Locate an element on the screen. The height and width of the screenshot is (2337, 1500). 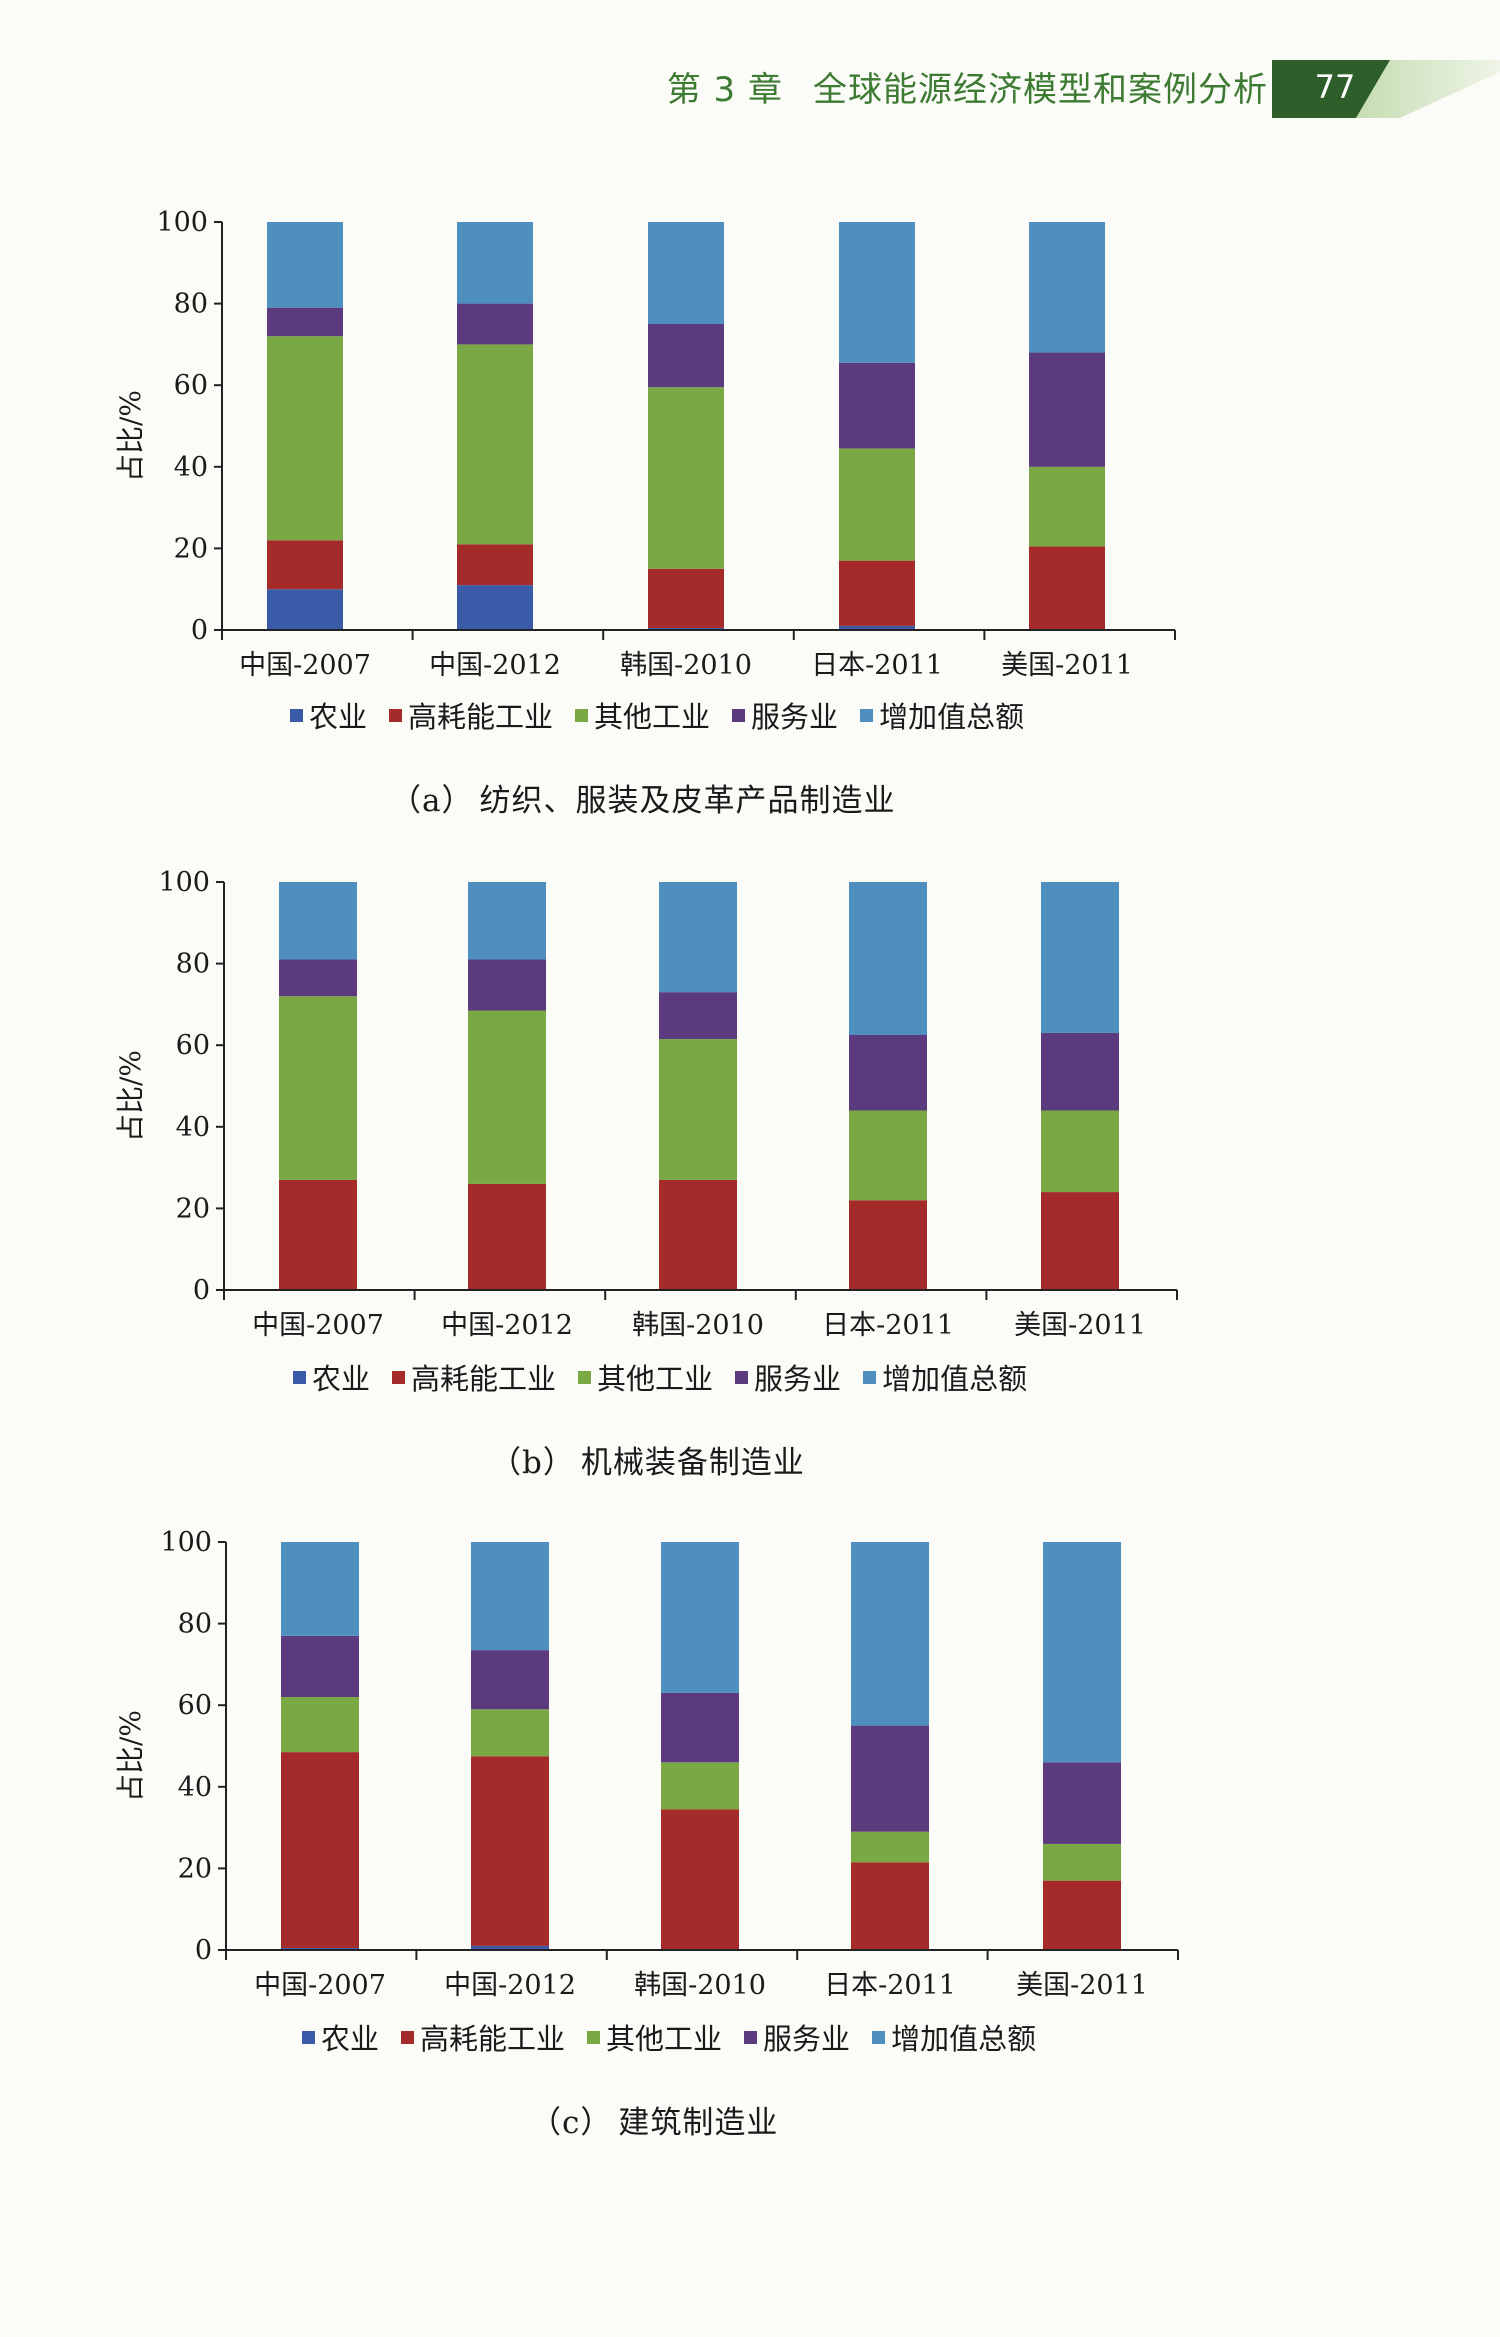
caption-b: （b） 机械装备制造业 is located at coordinates (647, 1459).